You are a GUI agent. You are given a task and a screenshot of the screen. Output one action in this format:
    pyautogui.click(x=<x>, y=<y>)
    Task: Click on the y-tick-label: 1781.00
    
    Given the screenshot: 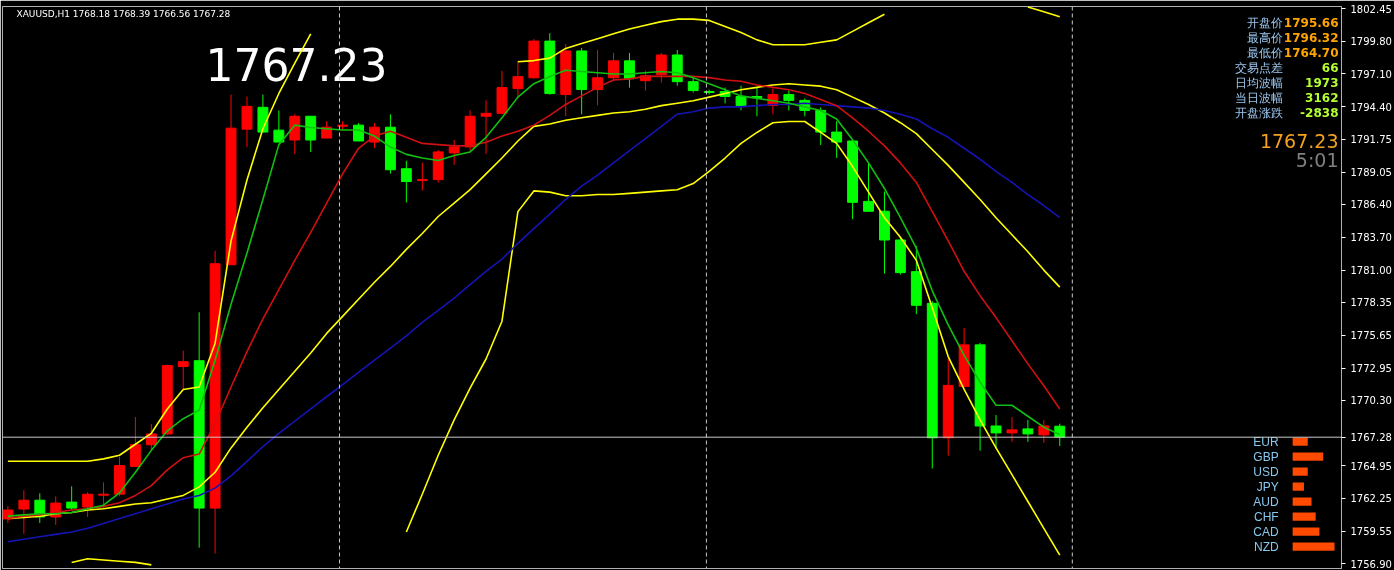 What is the action you would take?
    pyautogui.click(x=1371, y=271)
    